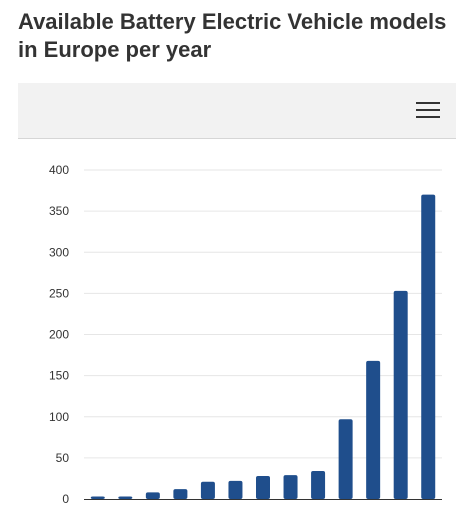 This screenshot has height=512, width=474. What do you see at coordinates (59, 211) in the screenshot?
I see `y-tick-label: 350` at bounding box center [59, 211].